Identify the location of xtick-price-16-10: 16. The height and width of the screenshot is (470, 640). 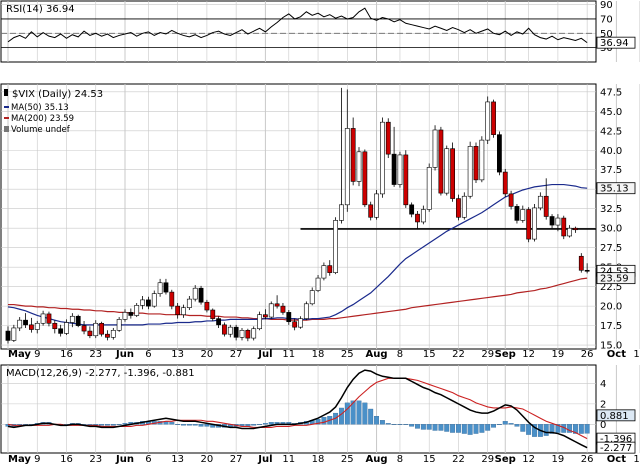
(66, 354).